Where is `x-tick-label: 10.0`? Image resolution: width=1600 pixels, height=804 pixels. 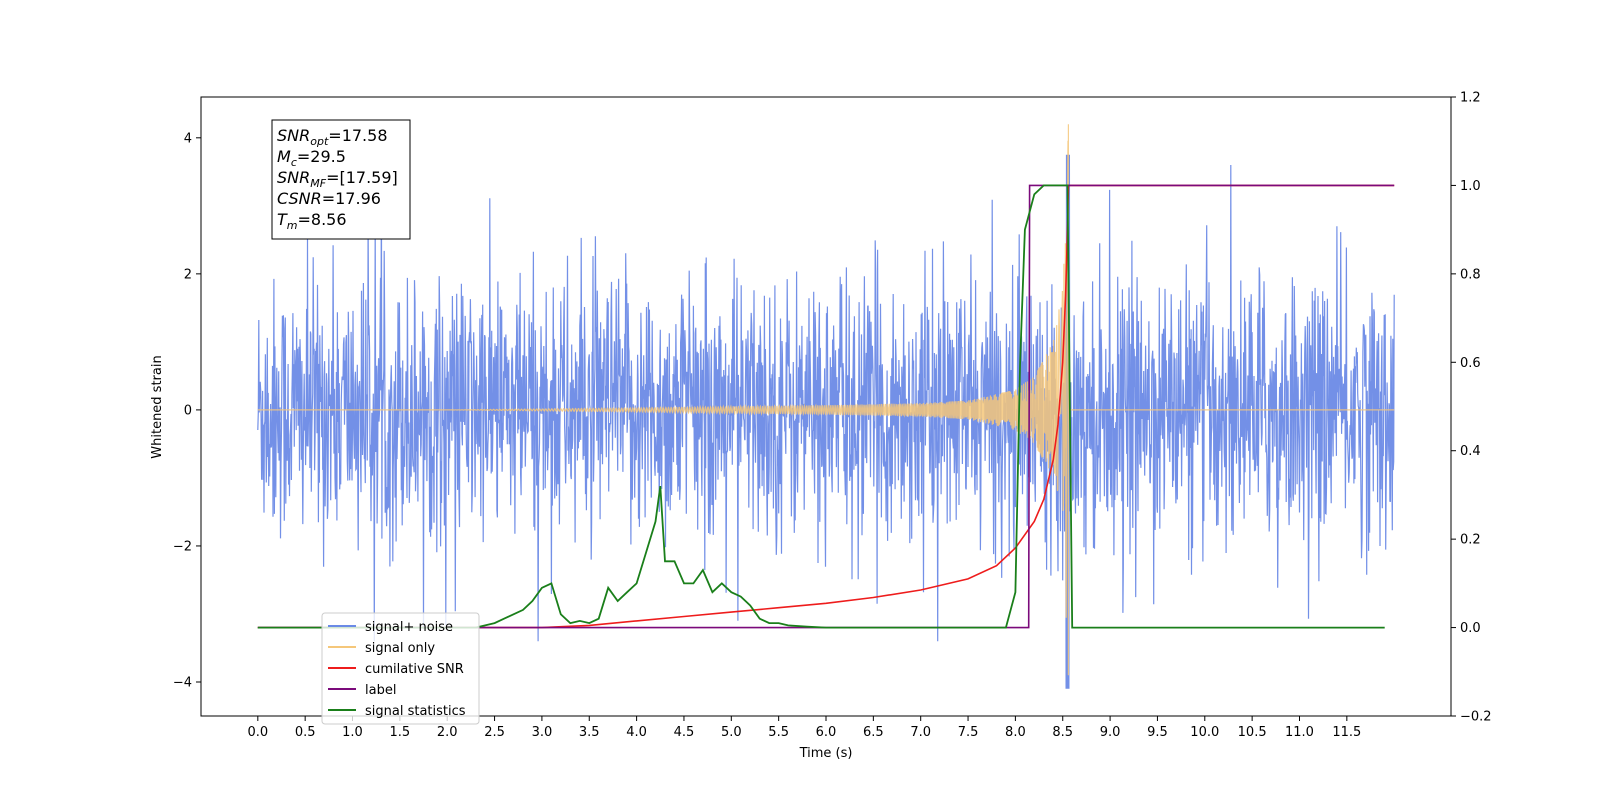 x-tick-label: 10.0 is located at coordinates (1204, 732).